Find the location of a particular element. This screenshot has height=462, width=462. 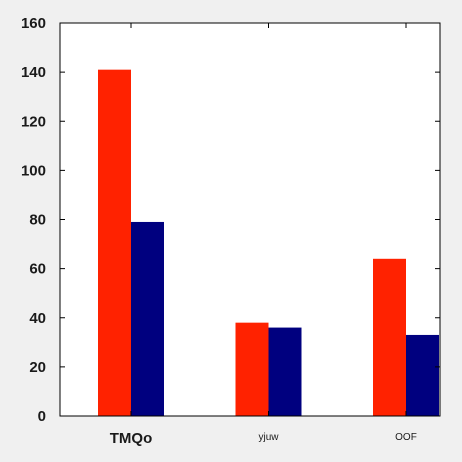

y-tick-label: 40 is located at coordinates (37, 318).